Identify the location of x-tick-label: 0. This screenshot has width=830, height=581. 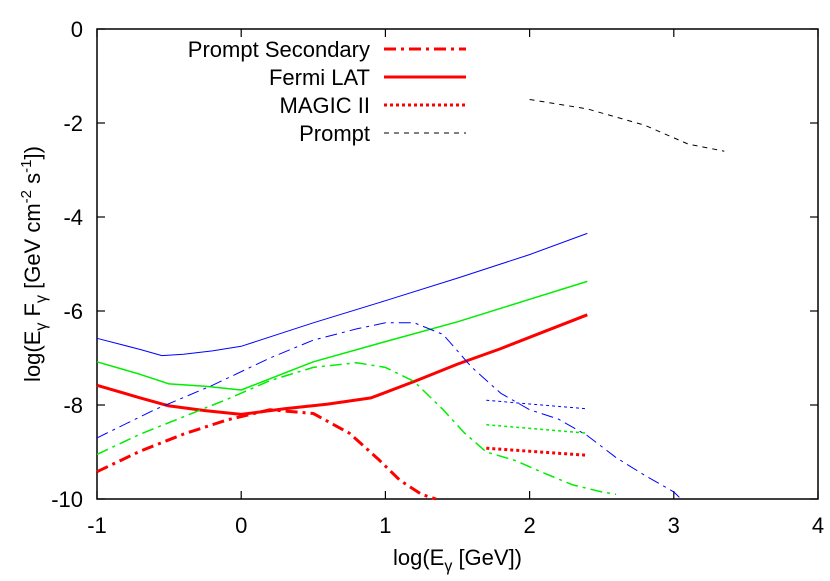
(241, 525).